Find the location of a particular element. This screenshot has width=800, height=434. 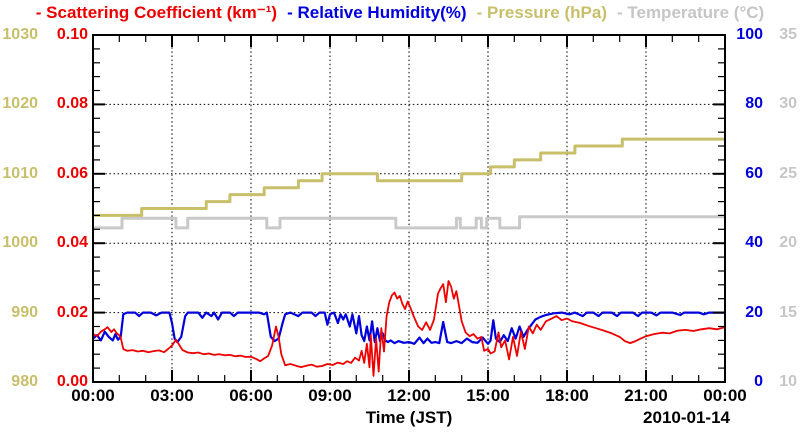

humidity-axis-tick: 80 is located at coordinates (754, 104).